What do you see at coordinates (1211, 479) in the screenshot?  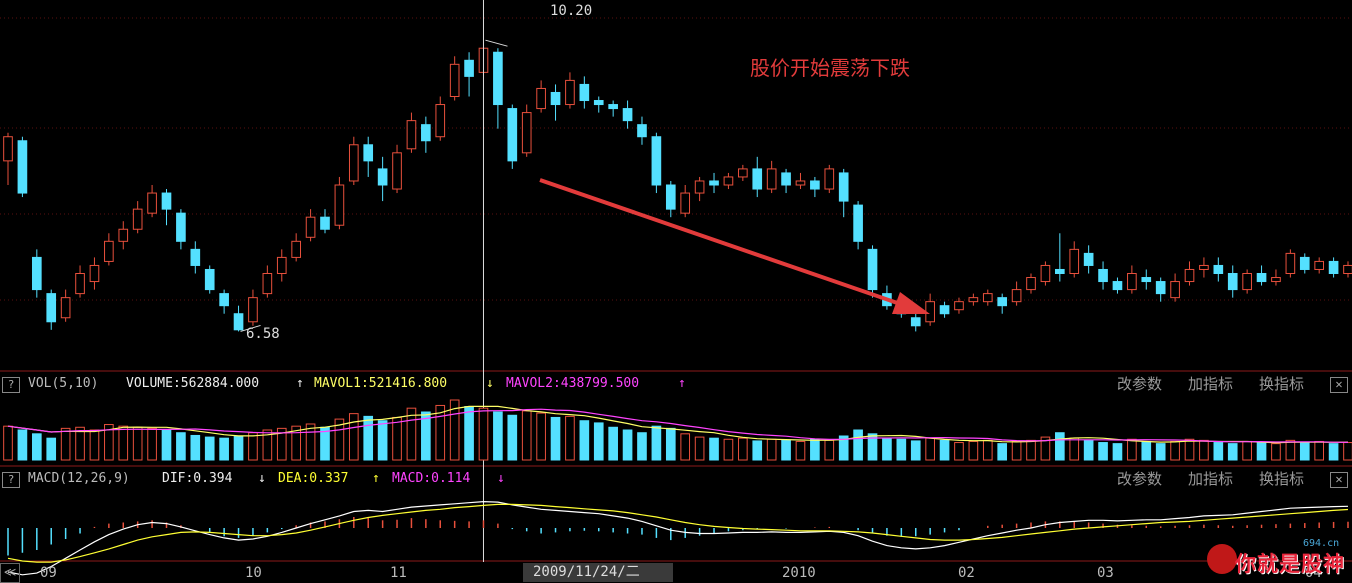 I see `macd-add-indicator-button: 加指标` at bounding box center [1211, 479].